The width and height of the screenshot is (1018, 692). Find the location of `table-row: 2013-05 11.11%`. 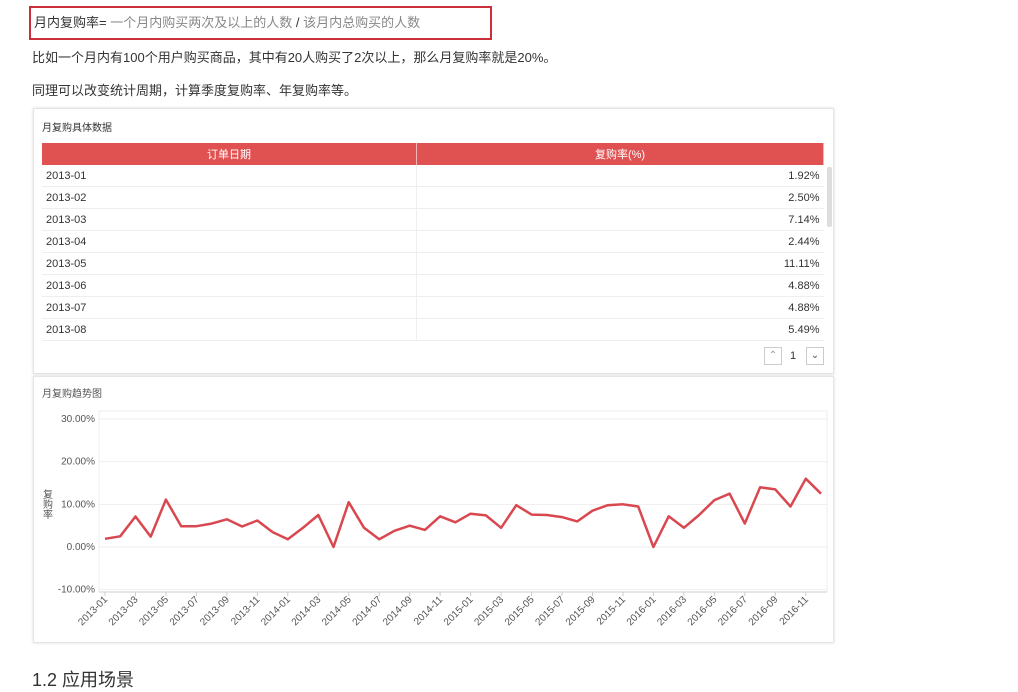

table-row: 2013-05 11.11% is located at coordinates (433, 263).